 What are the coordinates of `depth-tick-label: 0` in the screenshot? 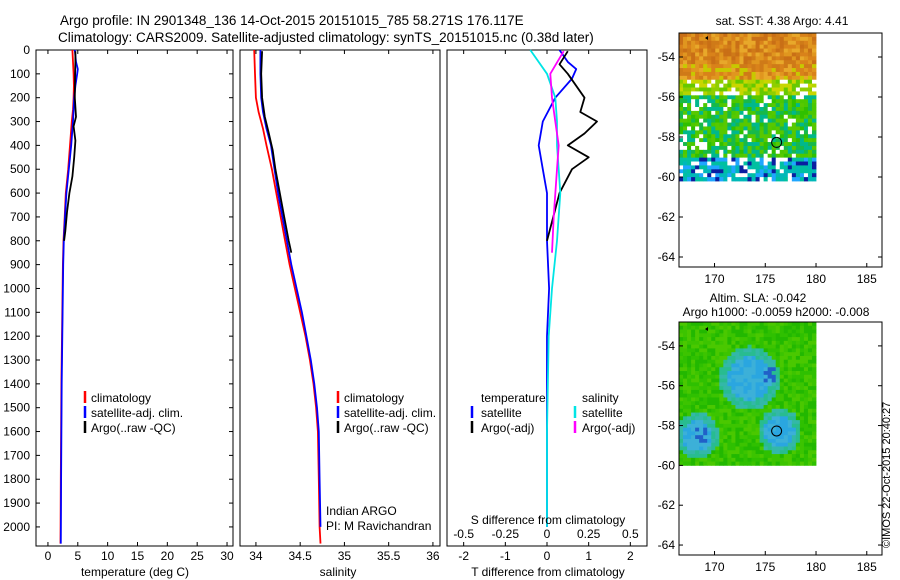 It's located at (26, 50).